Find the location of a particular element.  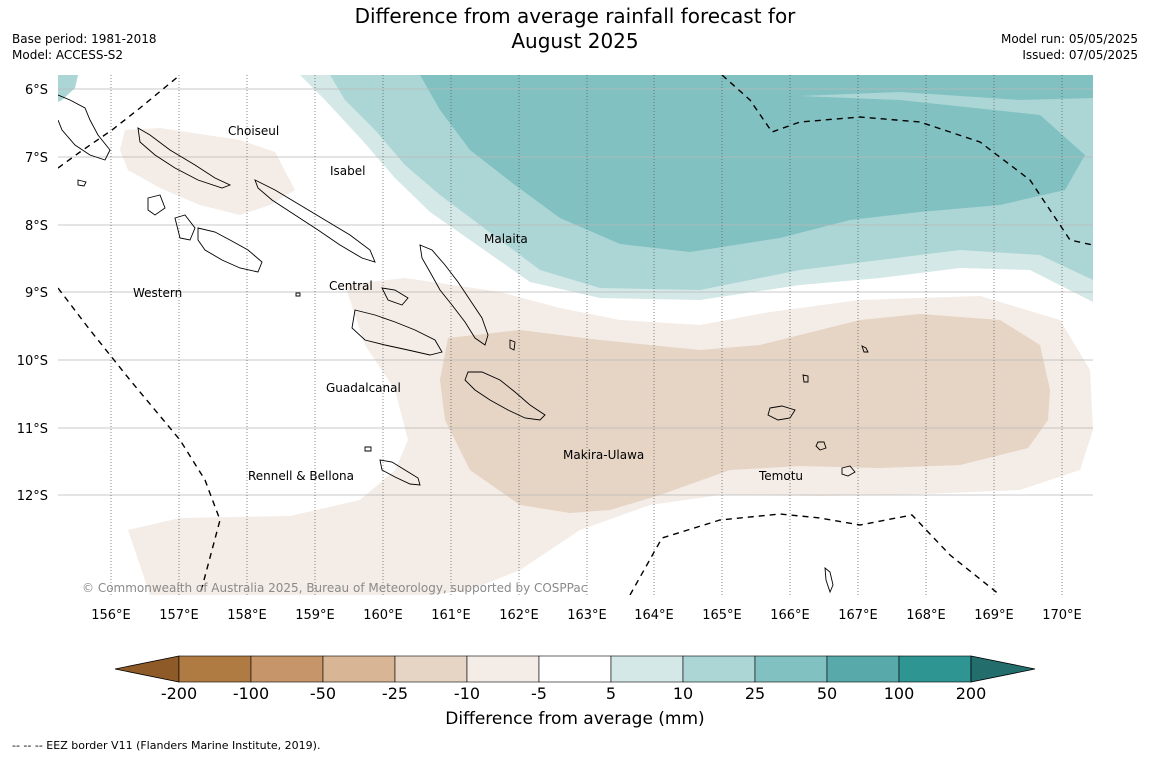

colorbar-tick-label: -25 is located at coordinates (395, 693).